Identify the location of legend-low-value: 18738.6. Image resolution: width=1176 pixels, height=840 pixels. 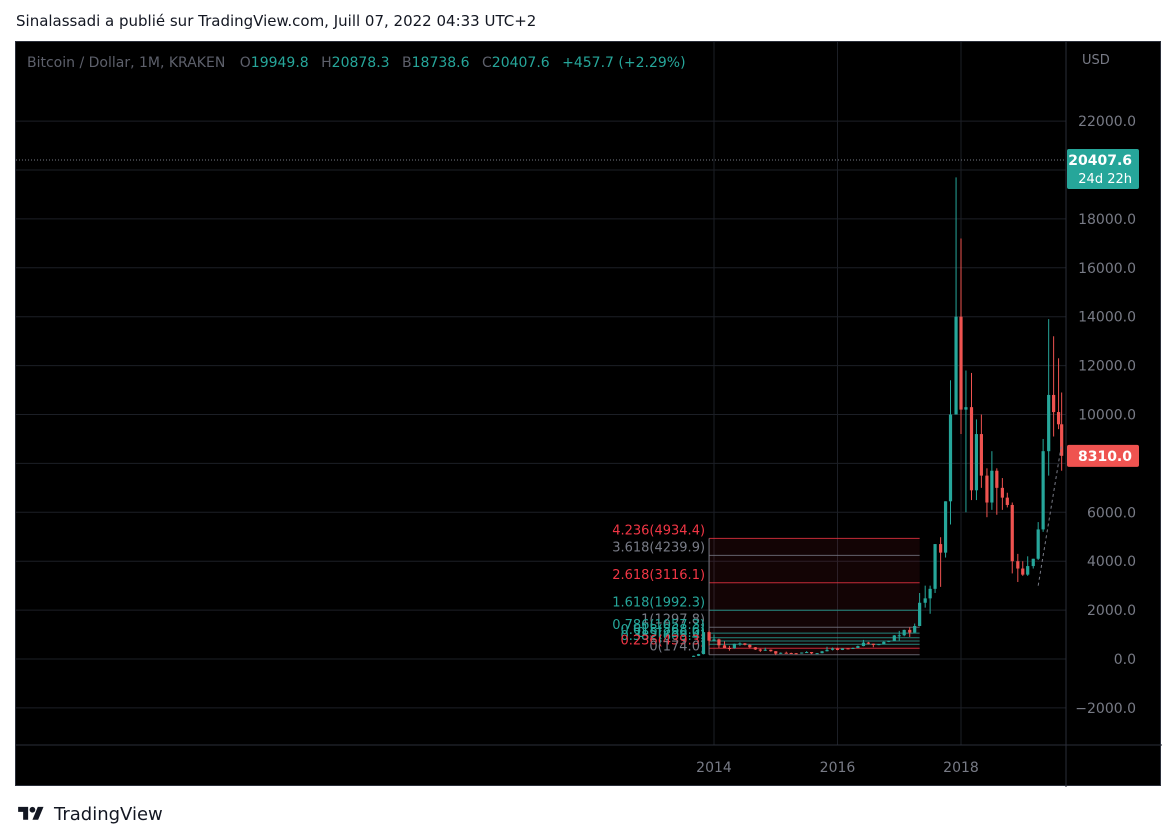
(440, 63).